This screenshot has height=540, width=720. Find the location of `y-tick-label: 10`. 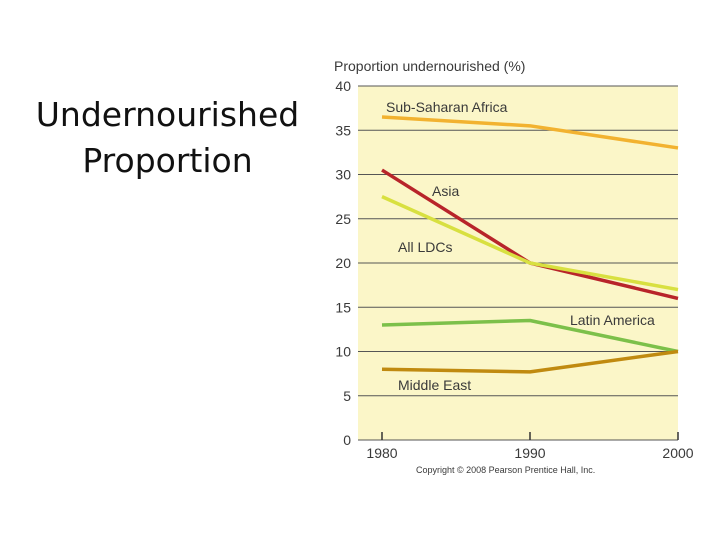

y-tick-label: 10 is located at coordinates (343, 352).